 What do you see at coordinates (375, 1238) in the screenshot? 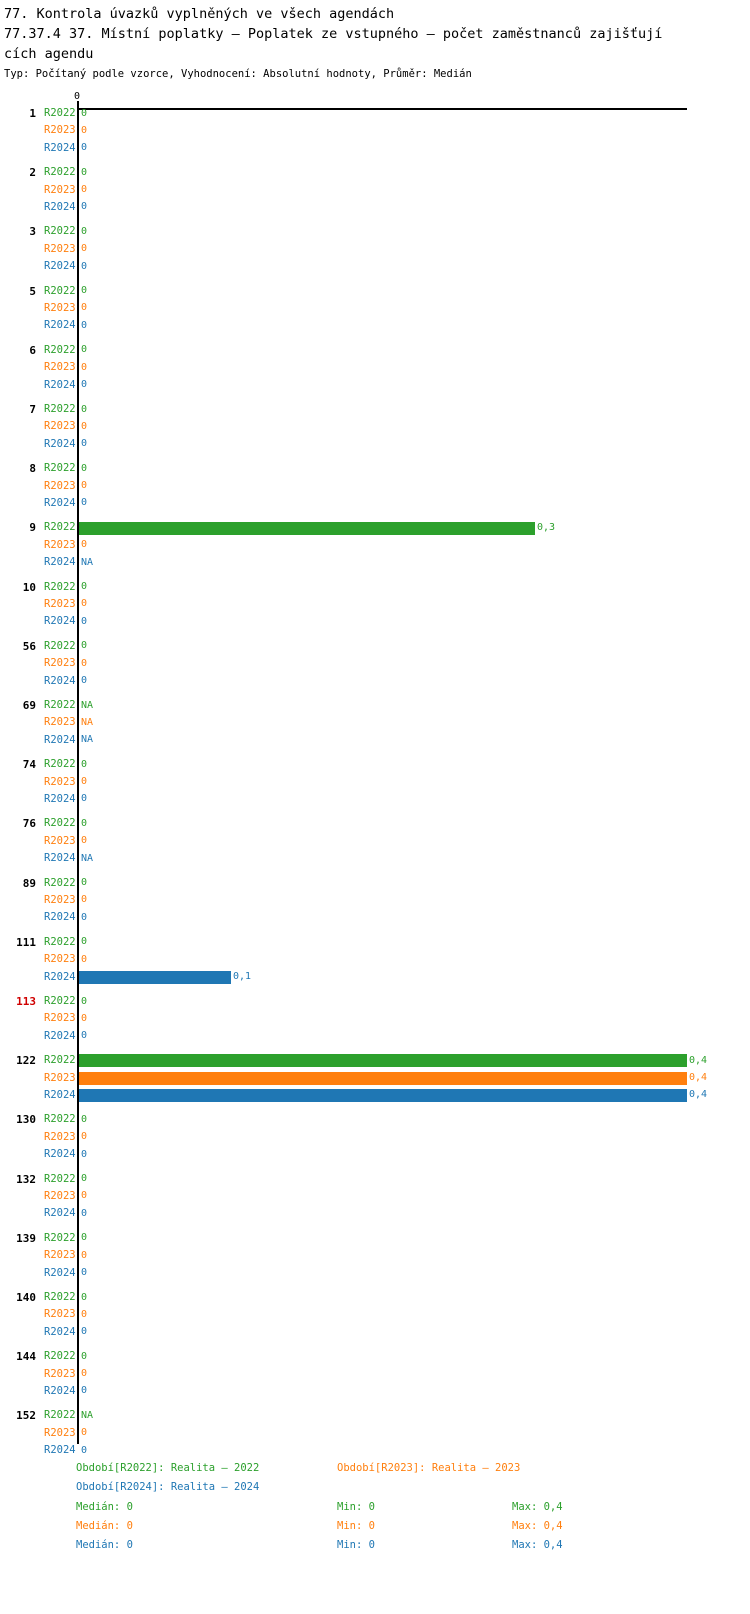
I see `bar-row: 139 R2022 0` at bounding box center [375, 1238].